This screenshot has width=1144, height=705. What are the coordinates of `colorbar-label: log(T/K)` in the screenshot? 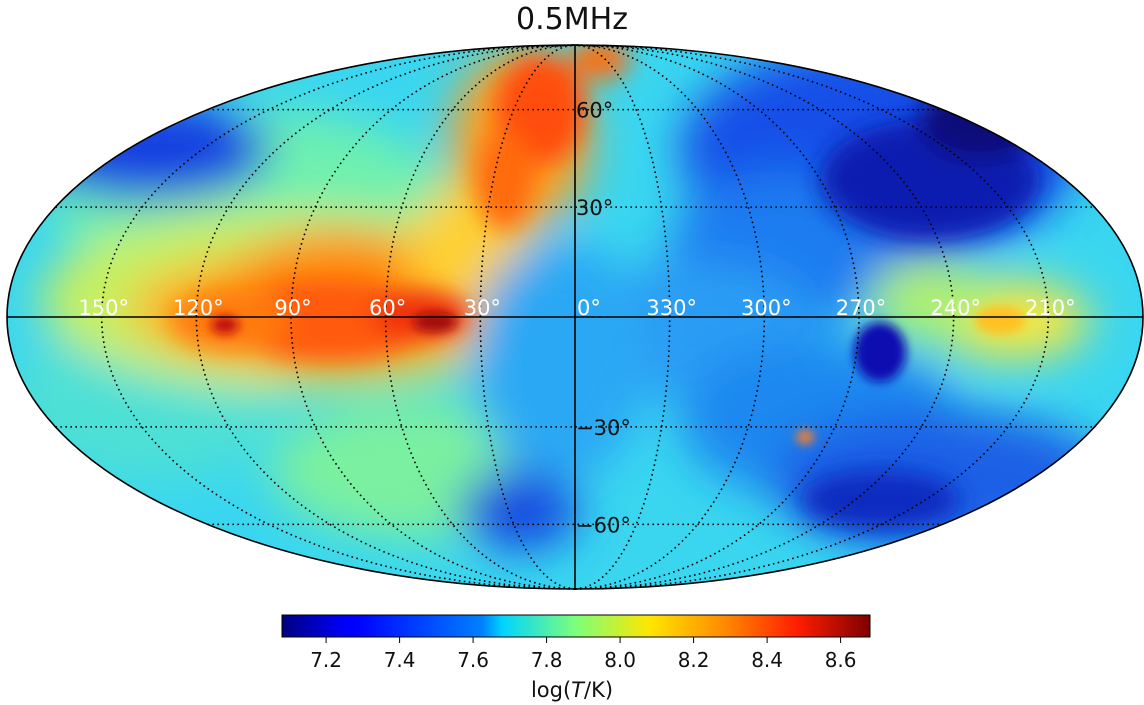 It's located at (572, 690).